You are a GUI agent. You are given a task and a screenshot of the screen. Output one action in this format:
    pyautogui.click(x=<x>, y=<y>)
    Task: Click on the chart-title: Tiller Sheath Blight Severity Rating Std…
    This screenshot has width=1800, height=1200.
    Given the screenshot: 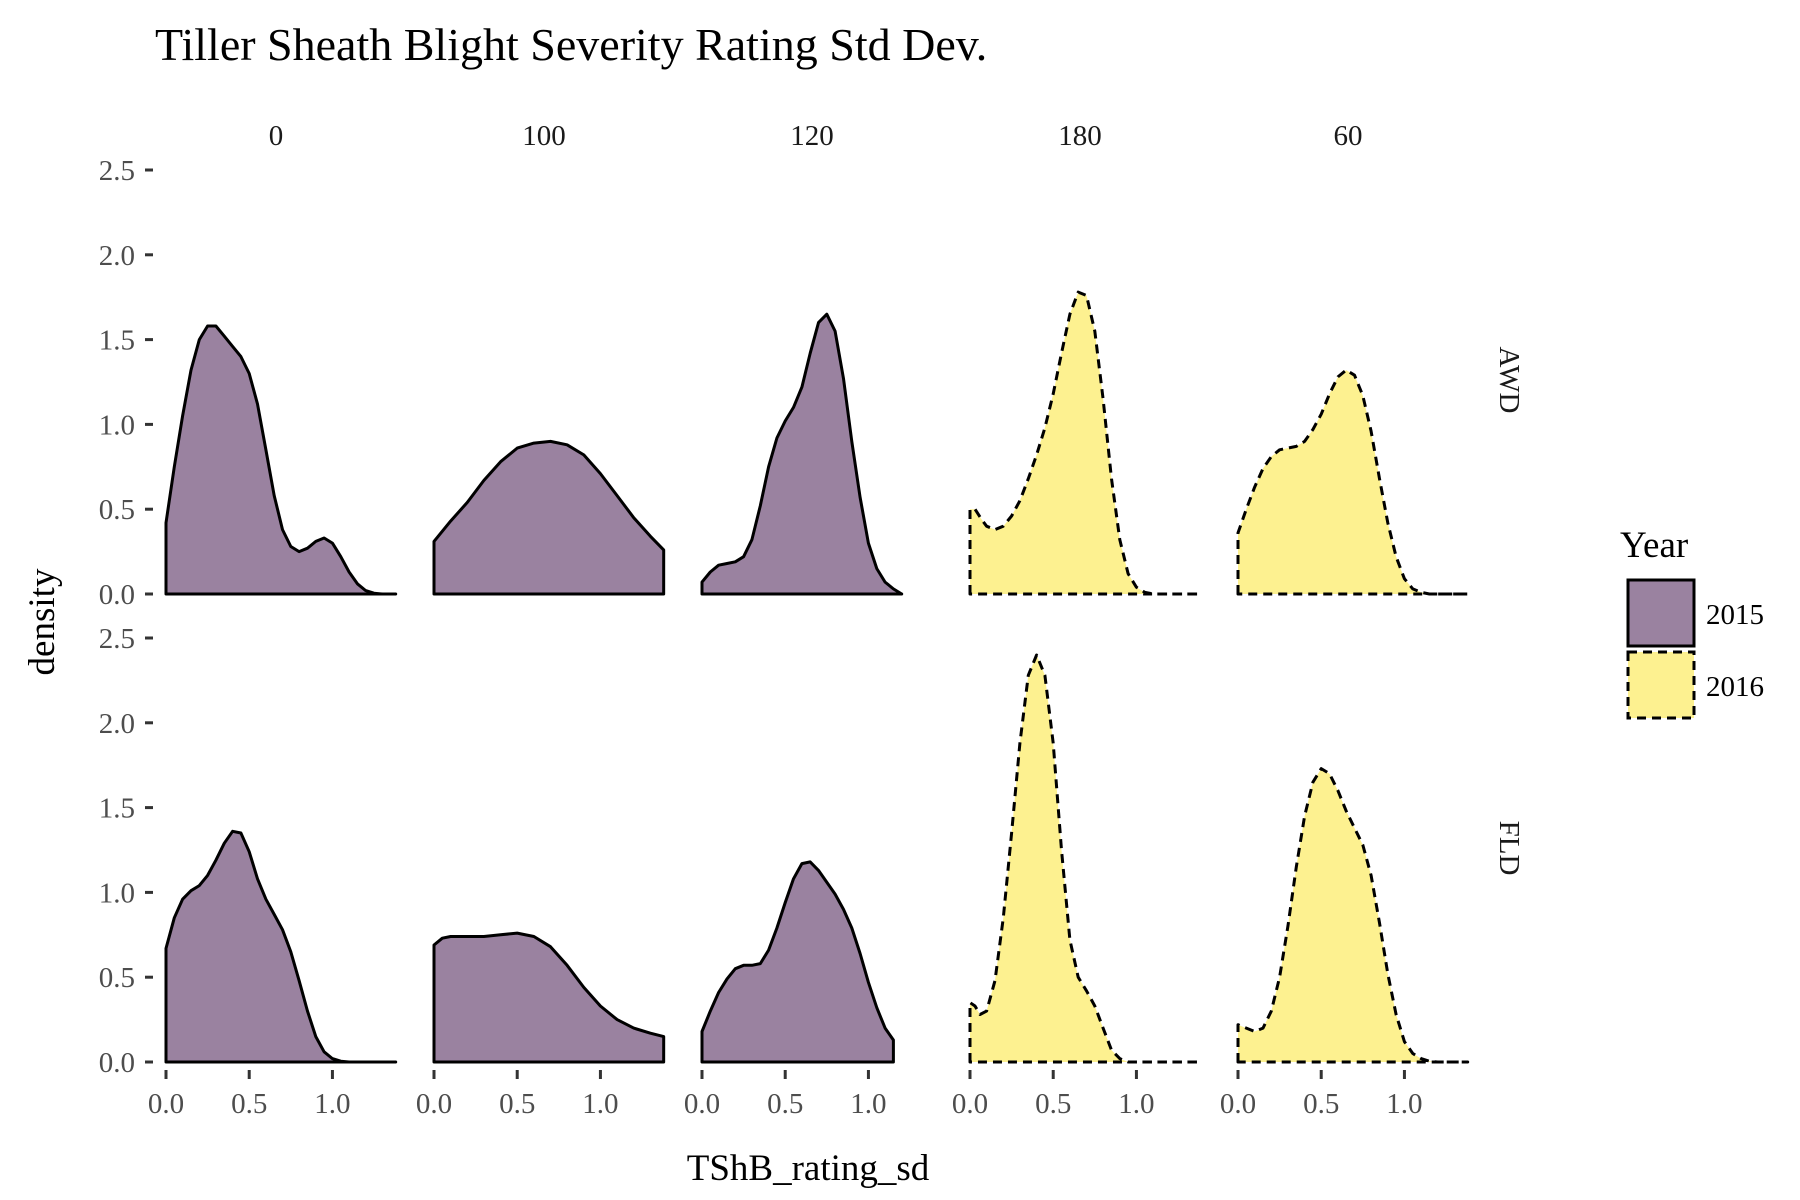 What is the action you would take?
    pyautogui.click(x=571, y=44)
    